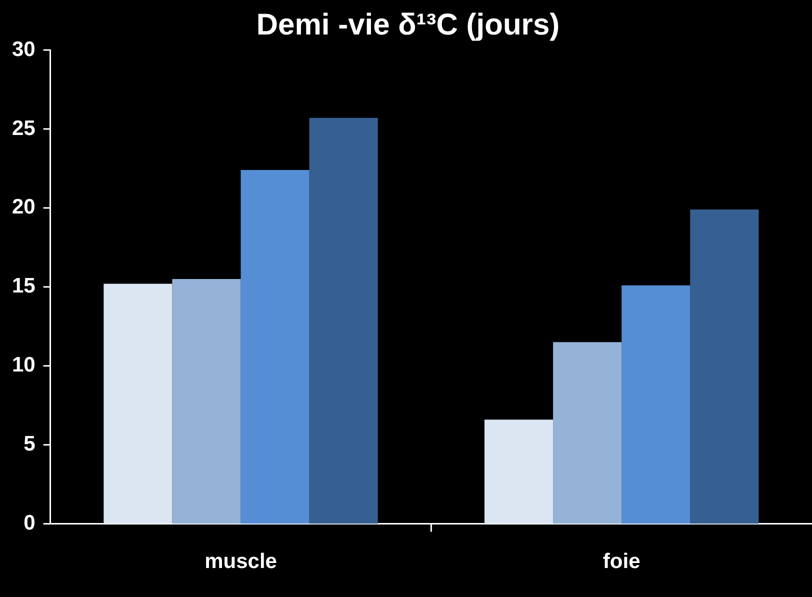 The height and width of the screenshot is (597, 812). Describe the element at coordinates (30, 444) in the screenshot. I see `y-tick-label: 5` at that location.